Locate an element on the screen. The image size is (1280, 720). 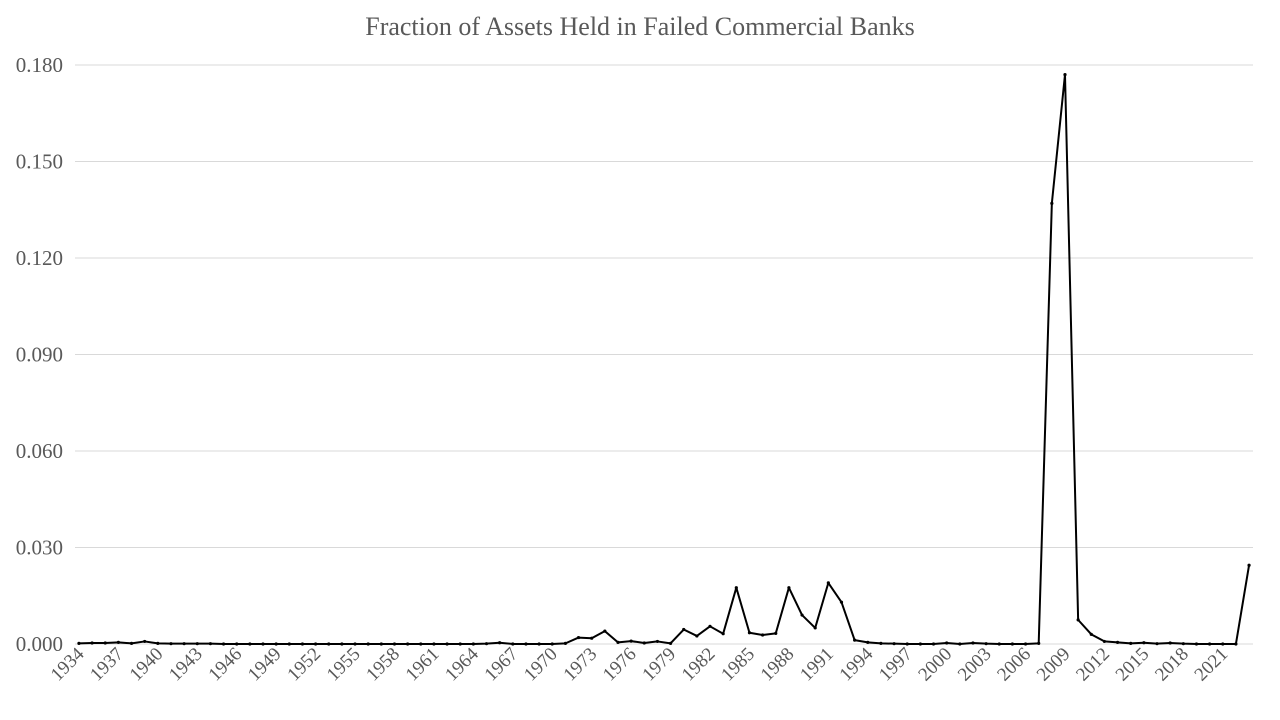
x-tick-label: 2015 is located at coordinates (1133, 665).